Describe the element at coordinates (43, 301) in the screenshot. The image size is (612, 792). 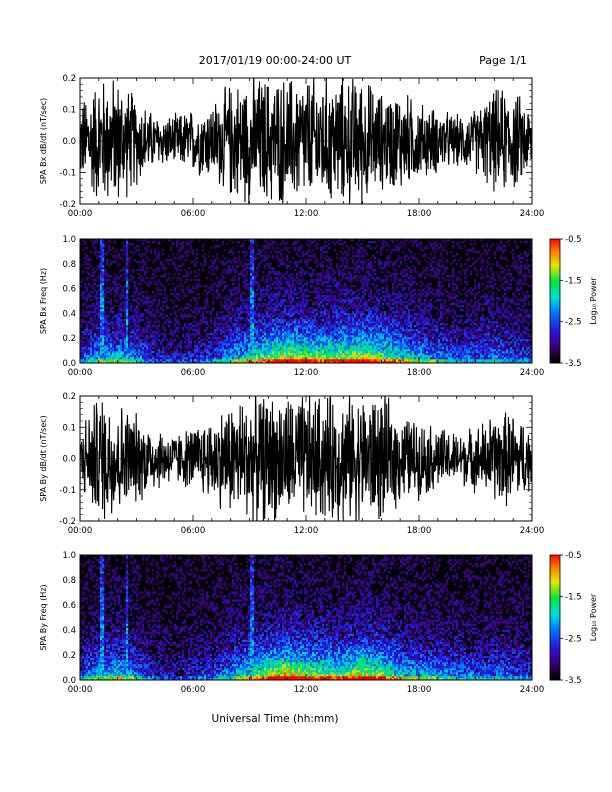
I see `y-axis-label: SPA Bx Freq (Hz)` at that location.